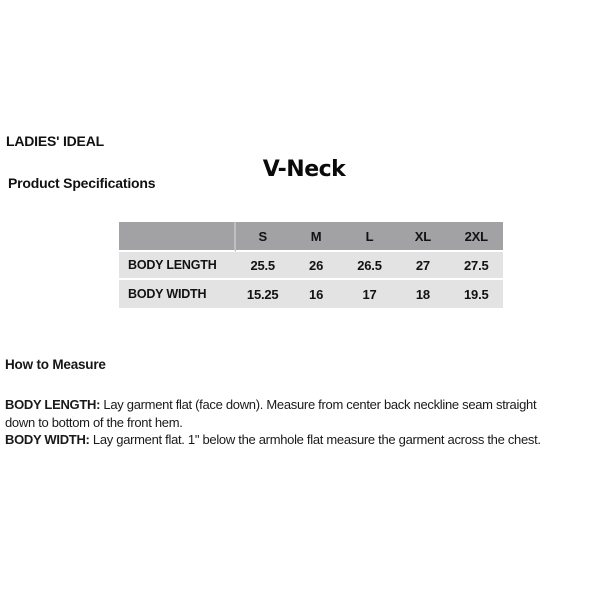  What do you see at coordinates (369, 237) in the screenshot?
I see `col-header-size-l: L` at bounding box center [369, 237].